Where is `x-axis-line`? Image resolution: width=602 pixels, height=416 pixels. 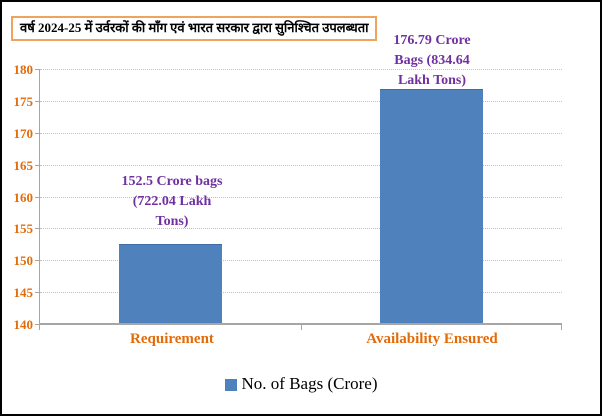 x-axis-line is located at coordinates (300, 324).